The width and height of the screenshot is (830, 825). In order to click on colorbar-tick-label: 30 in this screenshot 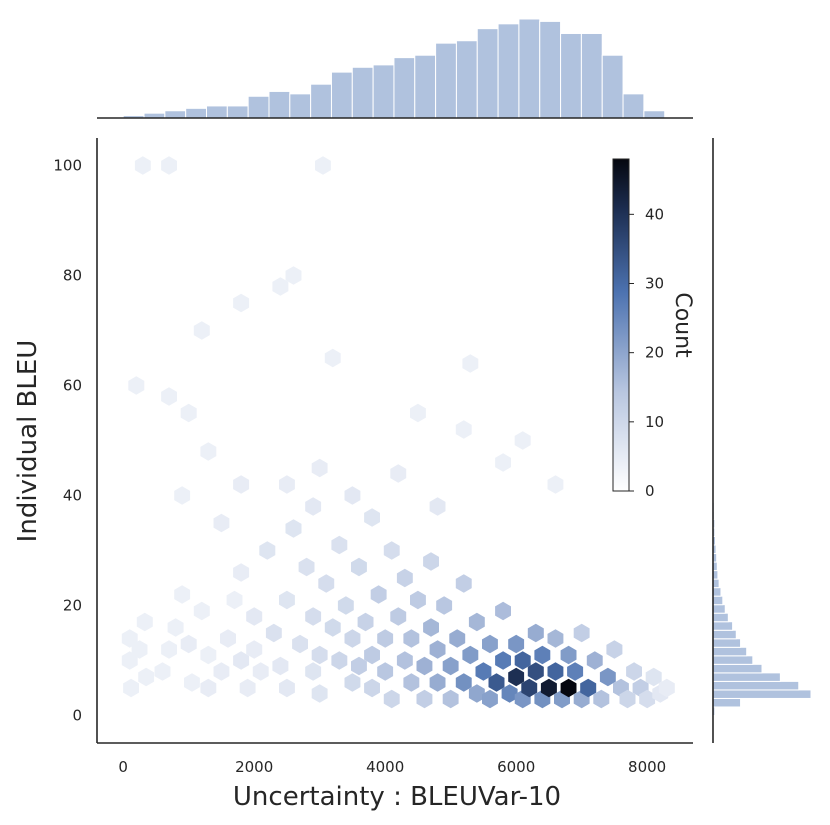, I will do `click(654, 284)`.